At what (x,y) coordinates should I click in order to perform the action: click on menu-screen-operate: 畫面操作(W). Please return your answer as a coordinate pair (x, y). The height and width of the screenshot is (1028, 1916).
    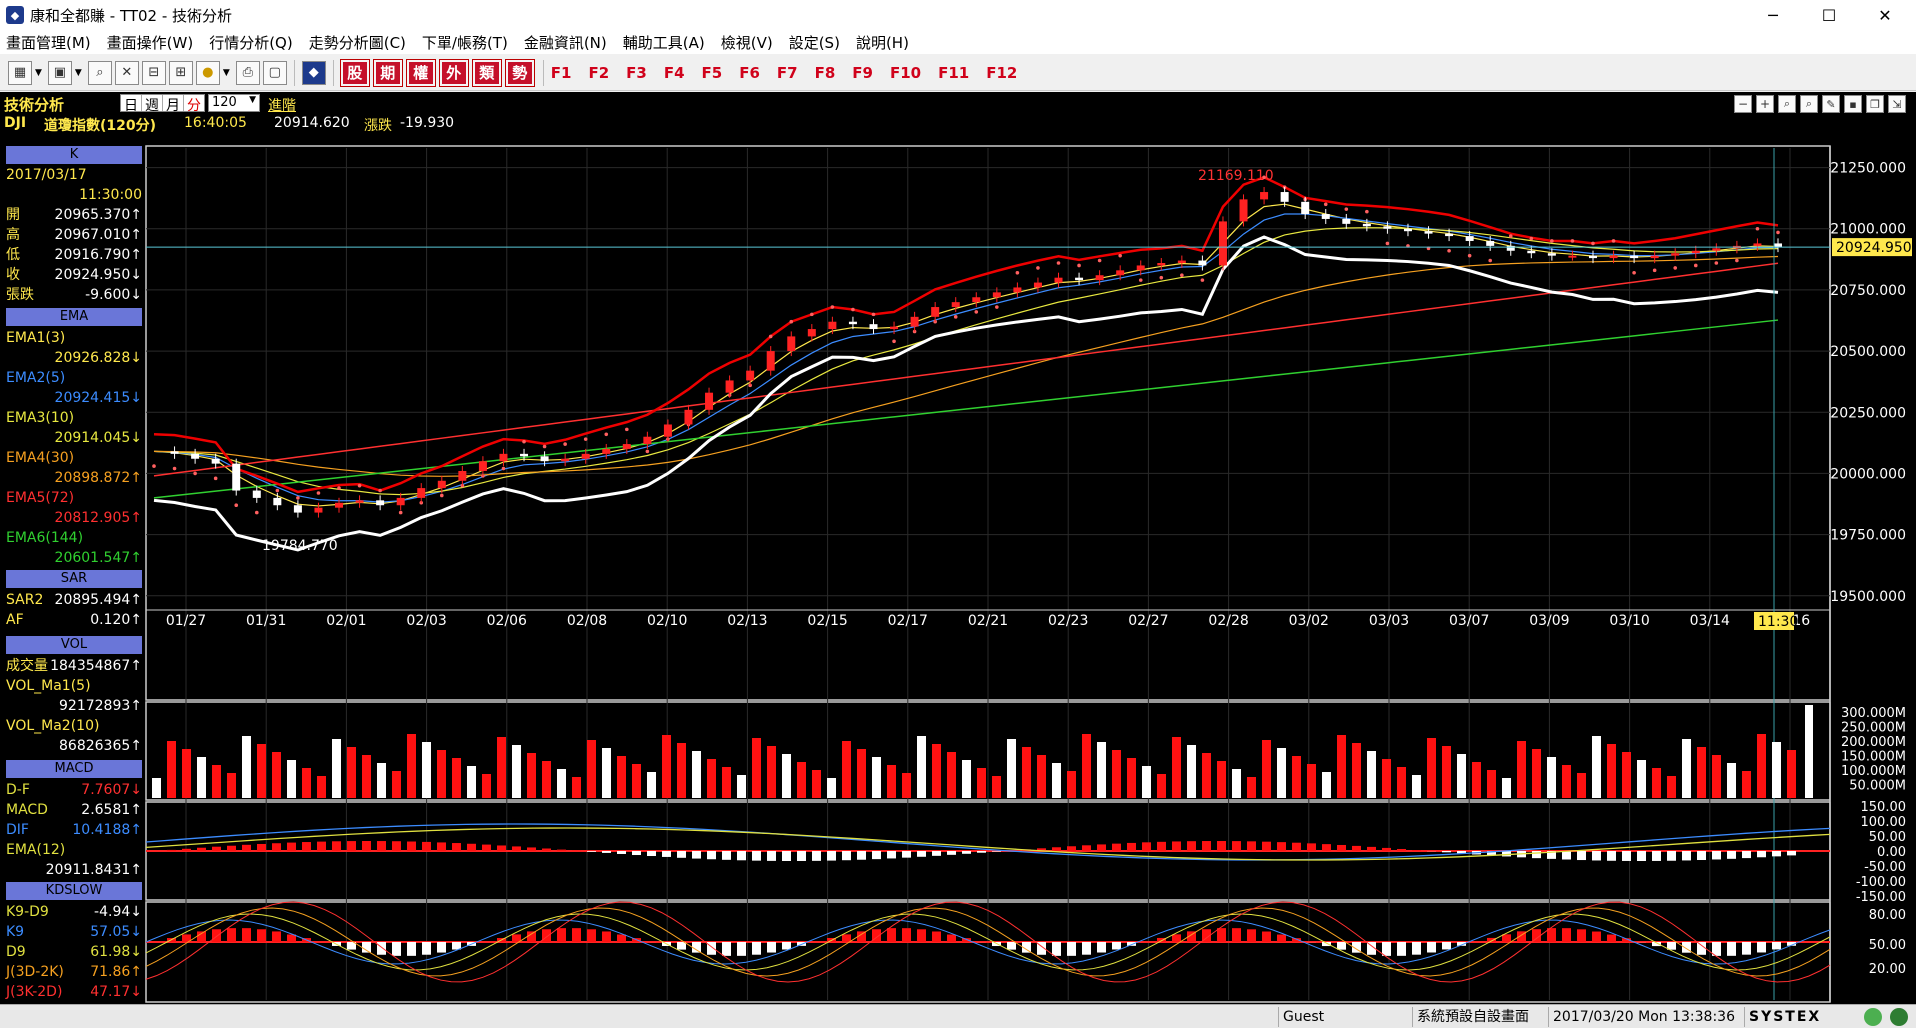
    Looking at the image, I should click on (150, 42).